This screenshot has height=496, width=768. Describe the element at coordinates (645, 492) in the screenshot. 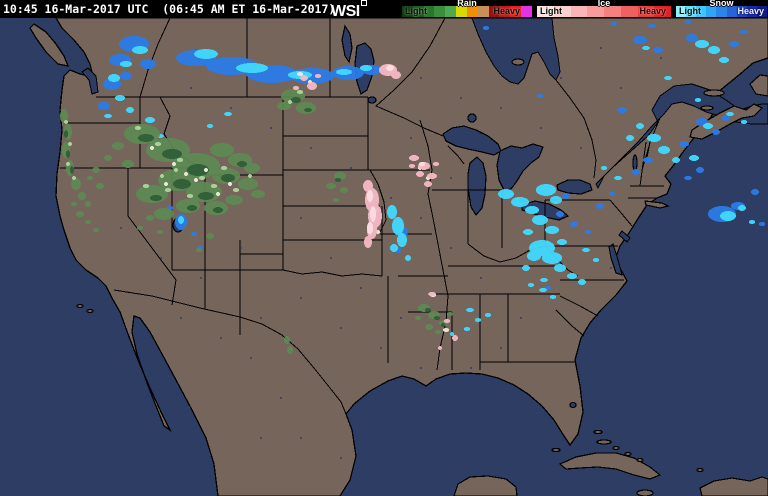

I see `jamaica` at that location.